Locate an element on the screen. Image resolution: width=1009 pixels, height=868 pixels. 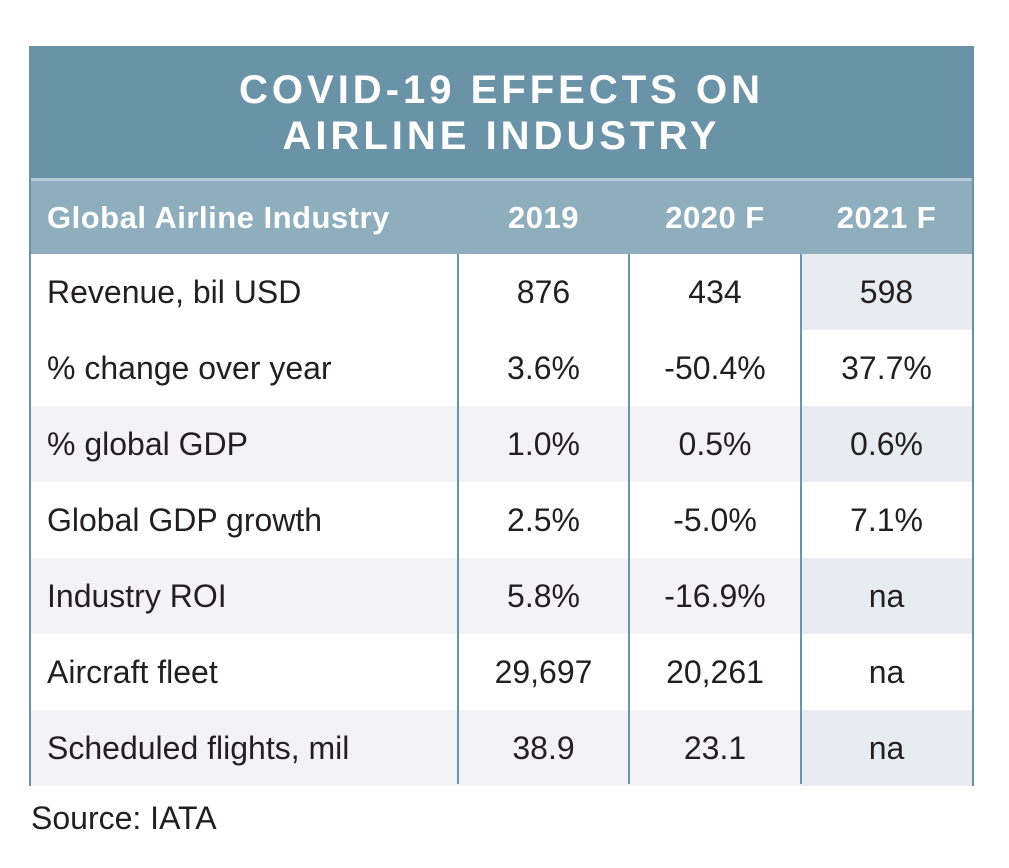
cell-2021f: 7.1% is located at coordinates (886, 520).